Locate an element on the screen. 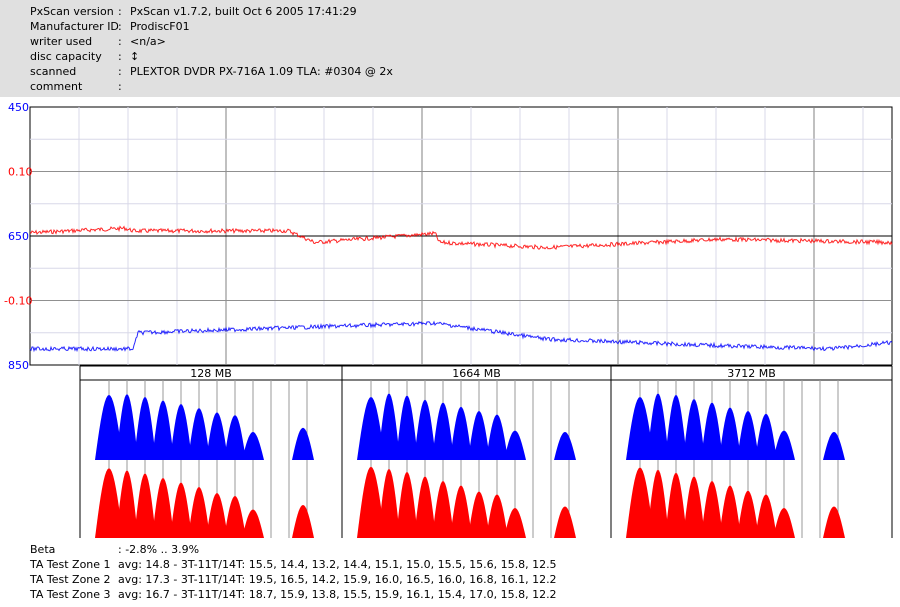 This screenshot has width=900, height=607. result-key: Beta is located at coordinates (43, 549).